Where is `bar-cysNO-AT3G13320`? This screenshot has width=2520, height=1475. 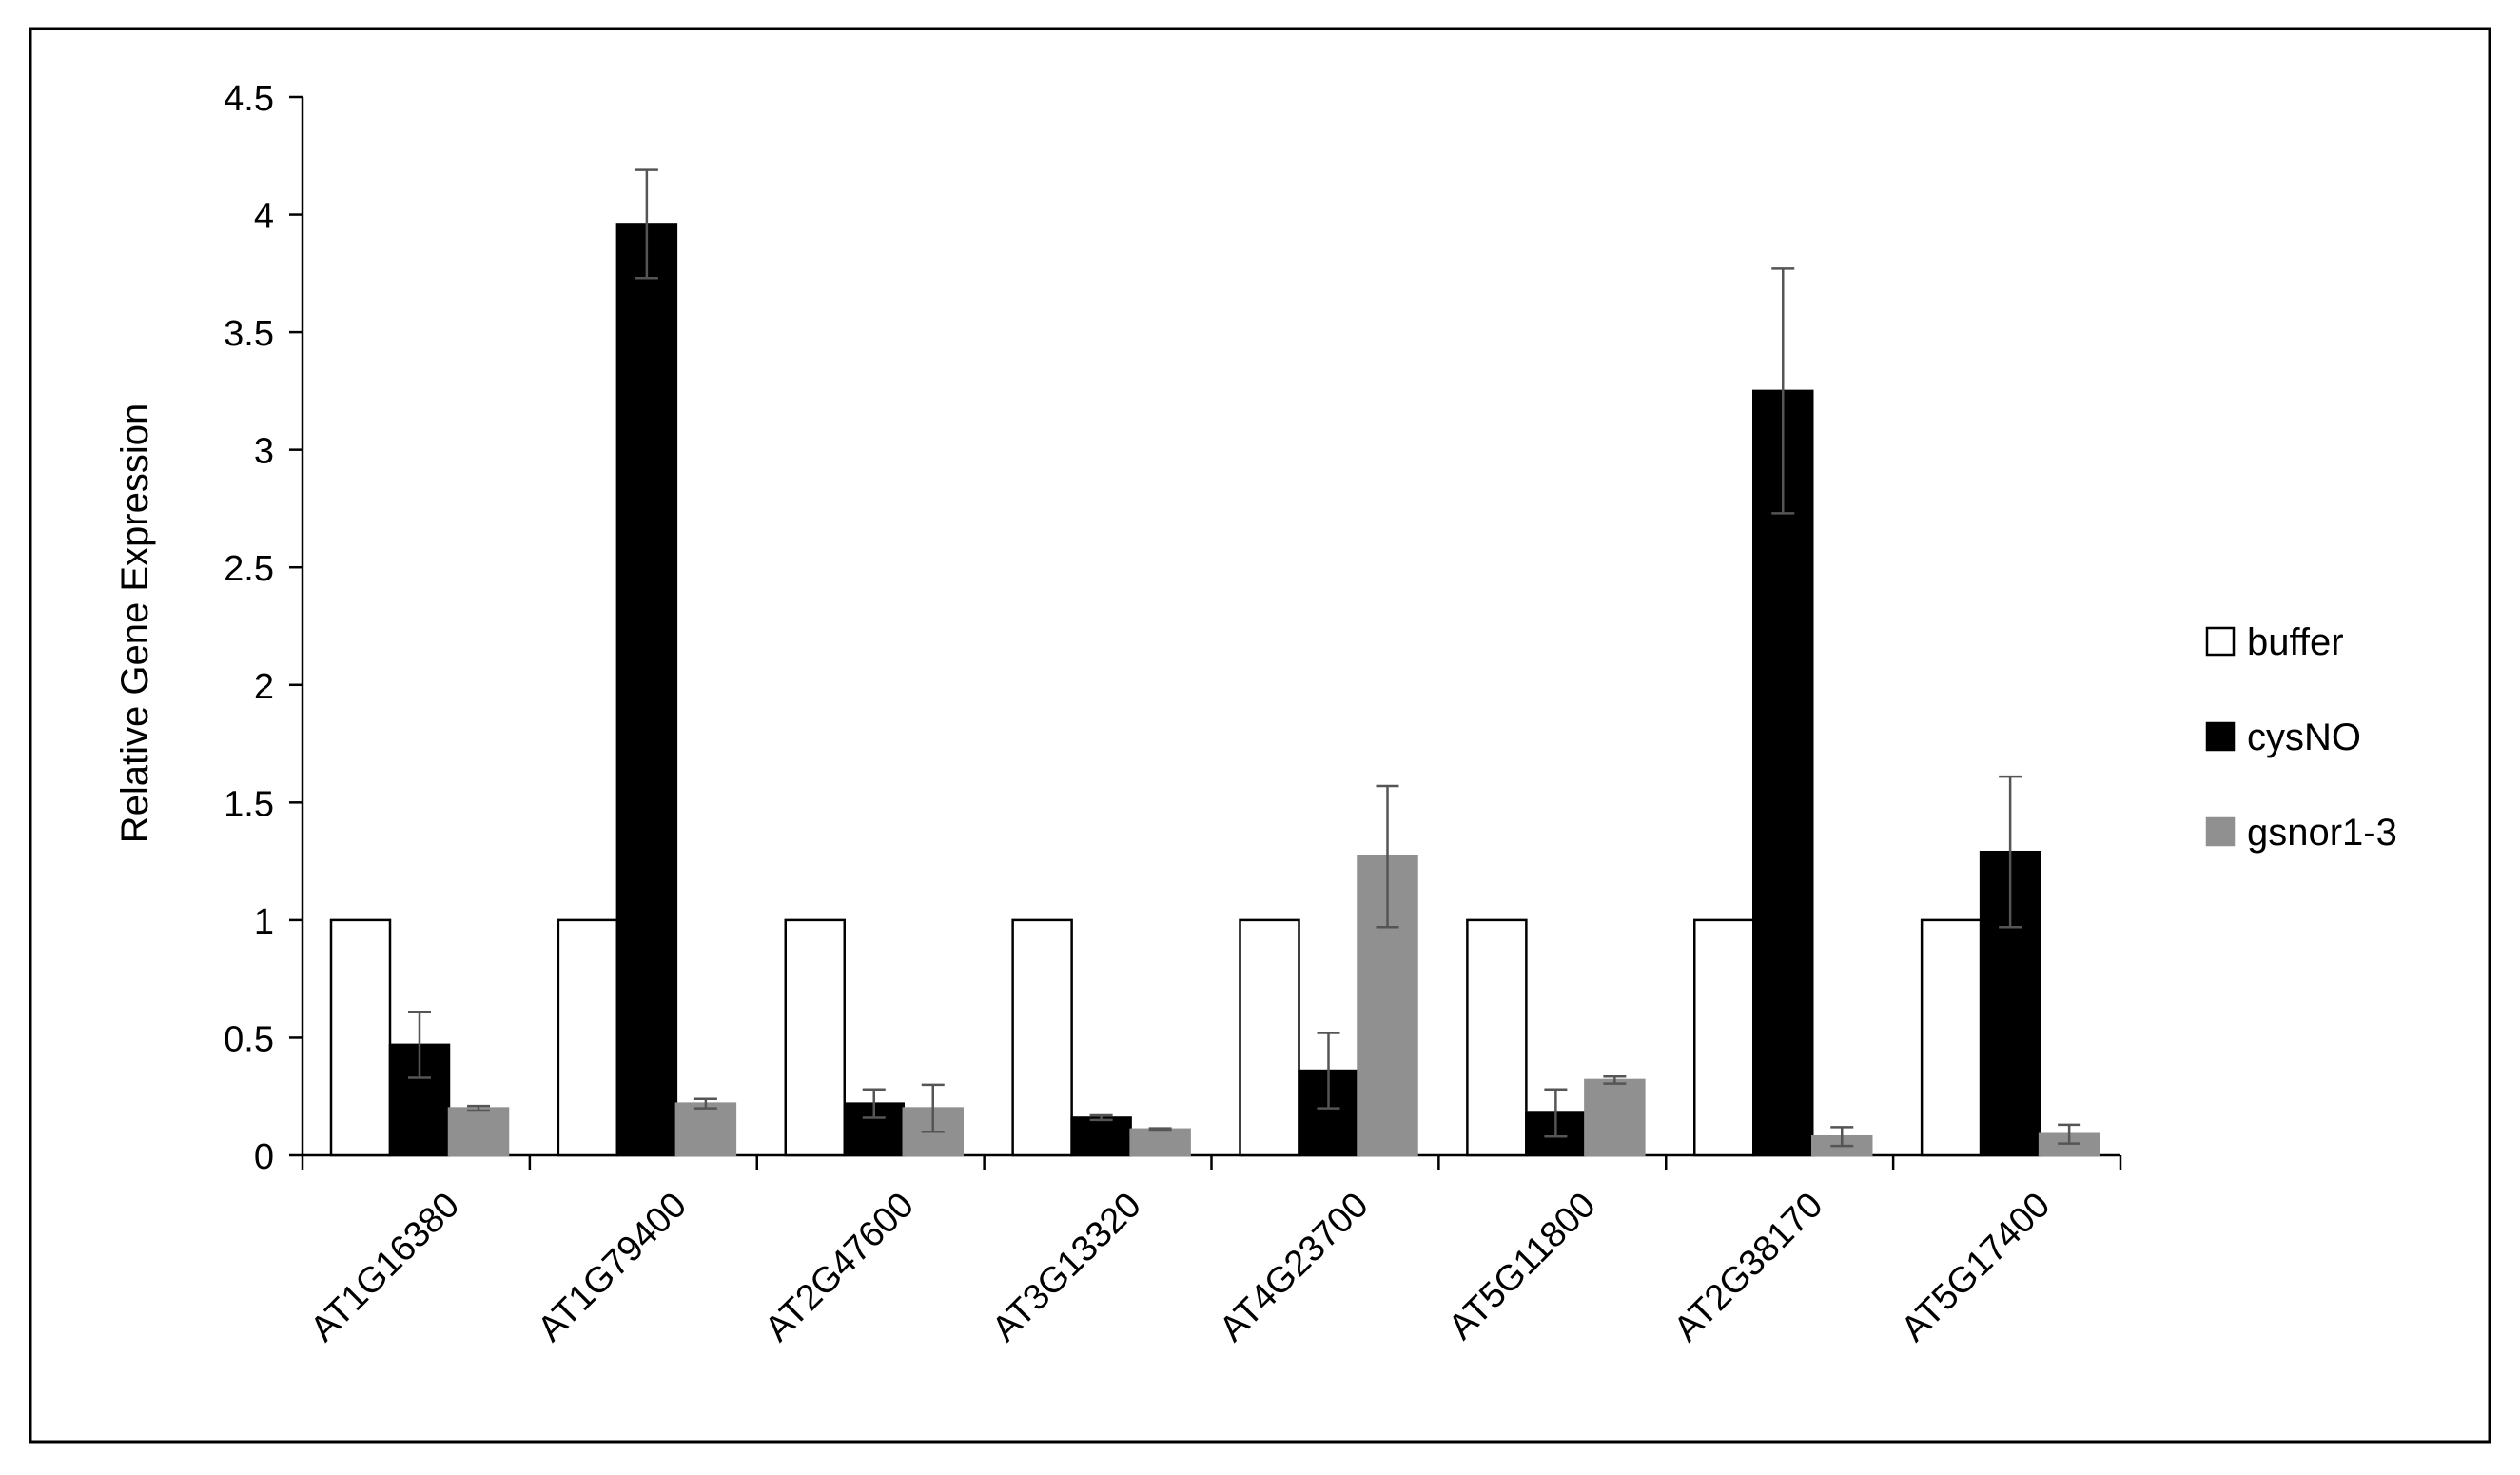
bar-cysNO-AT3G13320 is located at coordinates (1101, 1137).